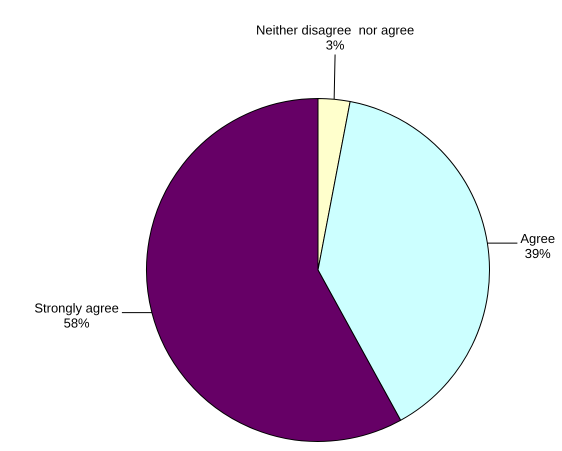  What do you see at coordinates (77, 323) in the screenshot?
I see `data-label: 58%` at bounding box center [77, 323].